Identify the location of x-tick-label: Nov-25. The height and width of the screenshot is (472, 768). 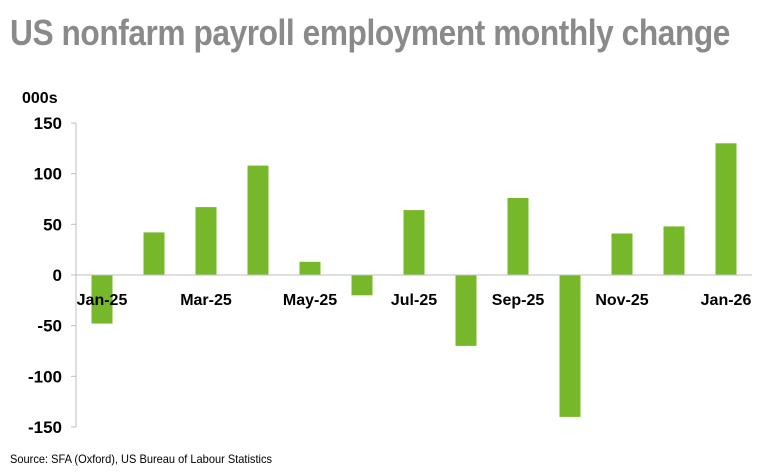
(621, 300).